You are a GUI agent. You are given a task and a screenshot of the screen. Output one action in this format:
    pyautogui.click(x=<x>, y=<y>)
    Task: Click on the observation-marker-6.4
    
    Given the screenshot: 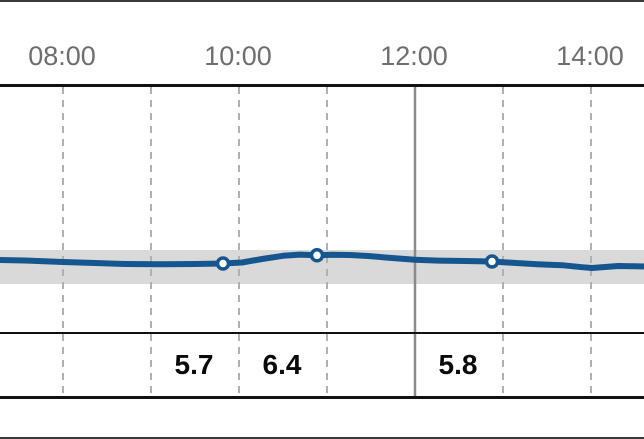 What is the action you would take?
    pyautogui.click(x=317, y=255)
    